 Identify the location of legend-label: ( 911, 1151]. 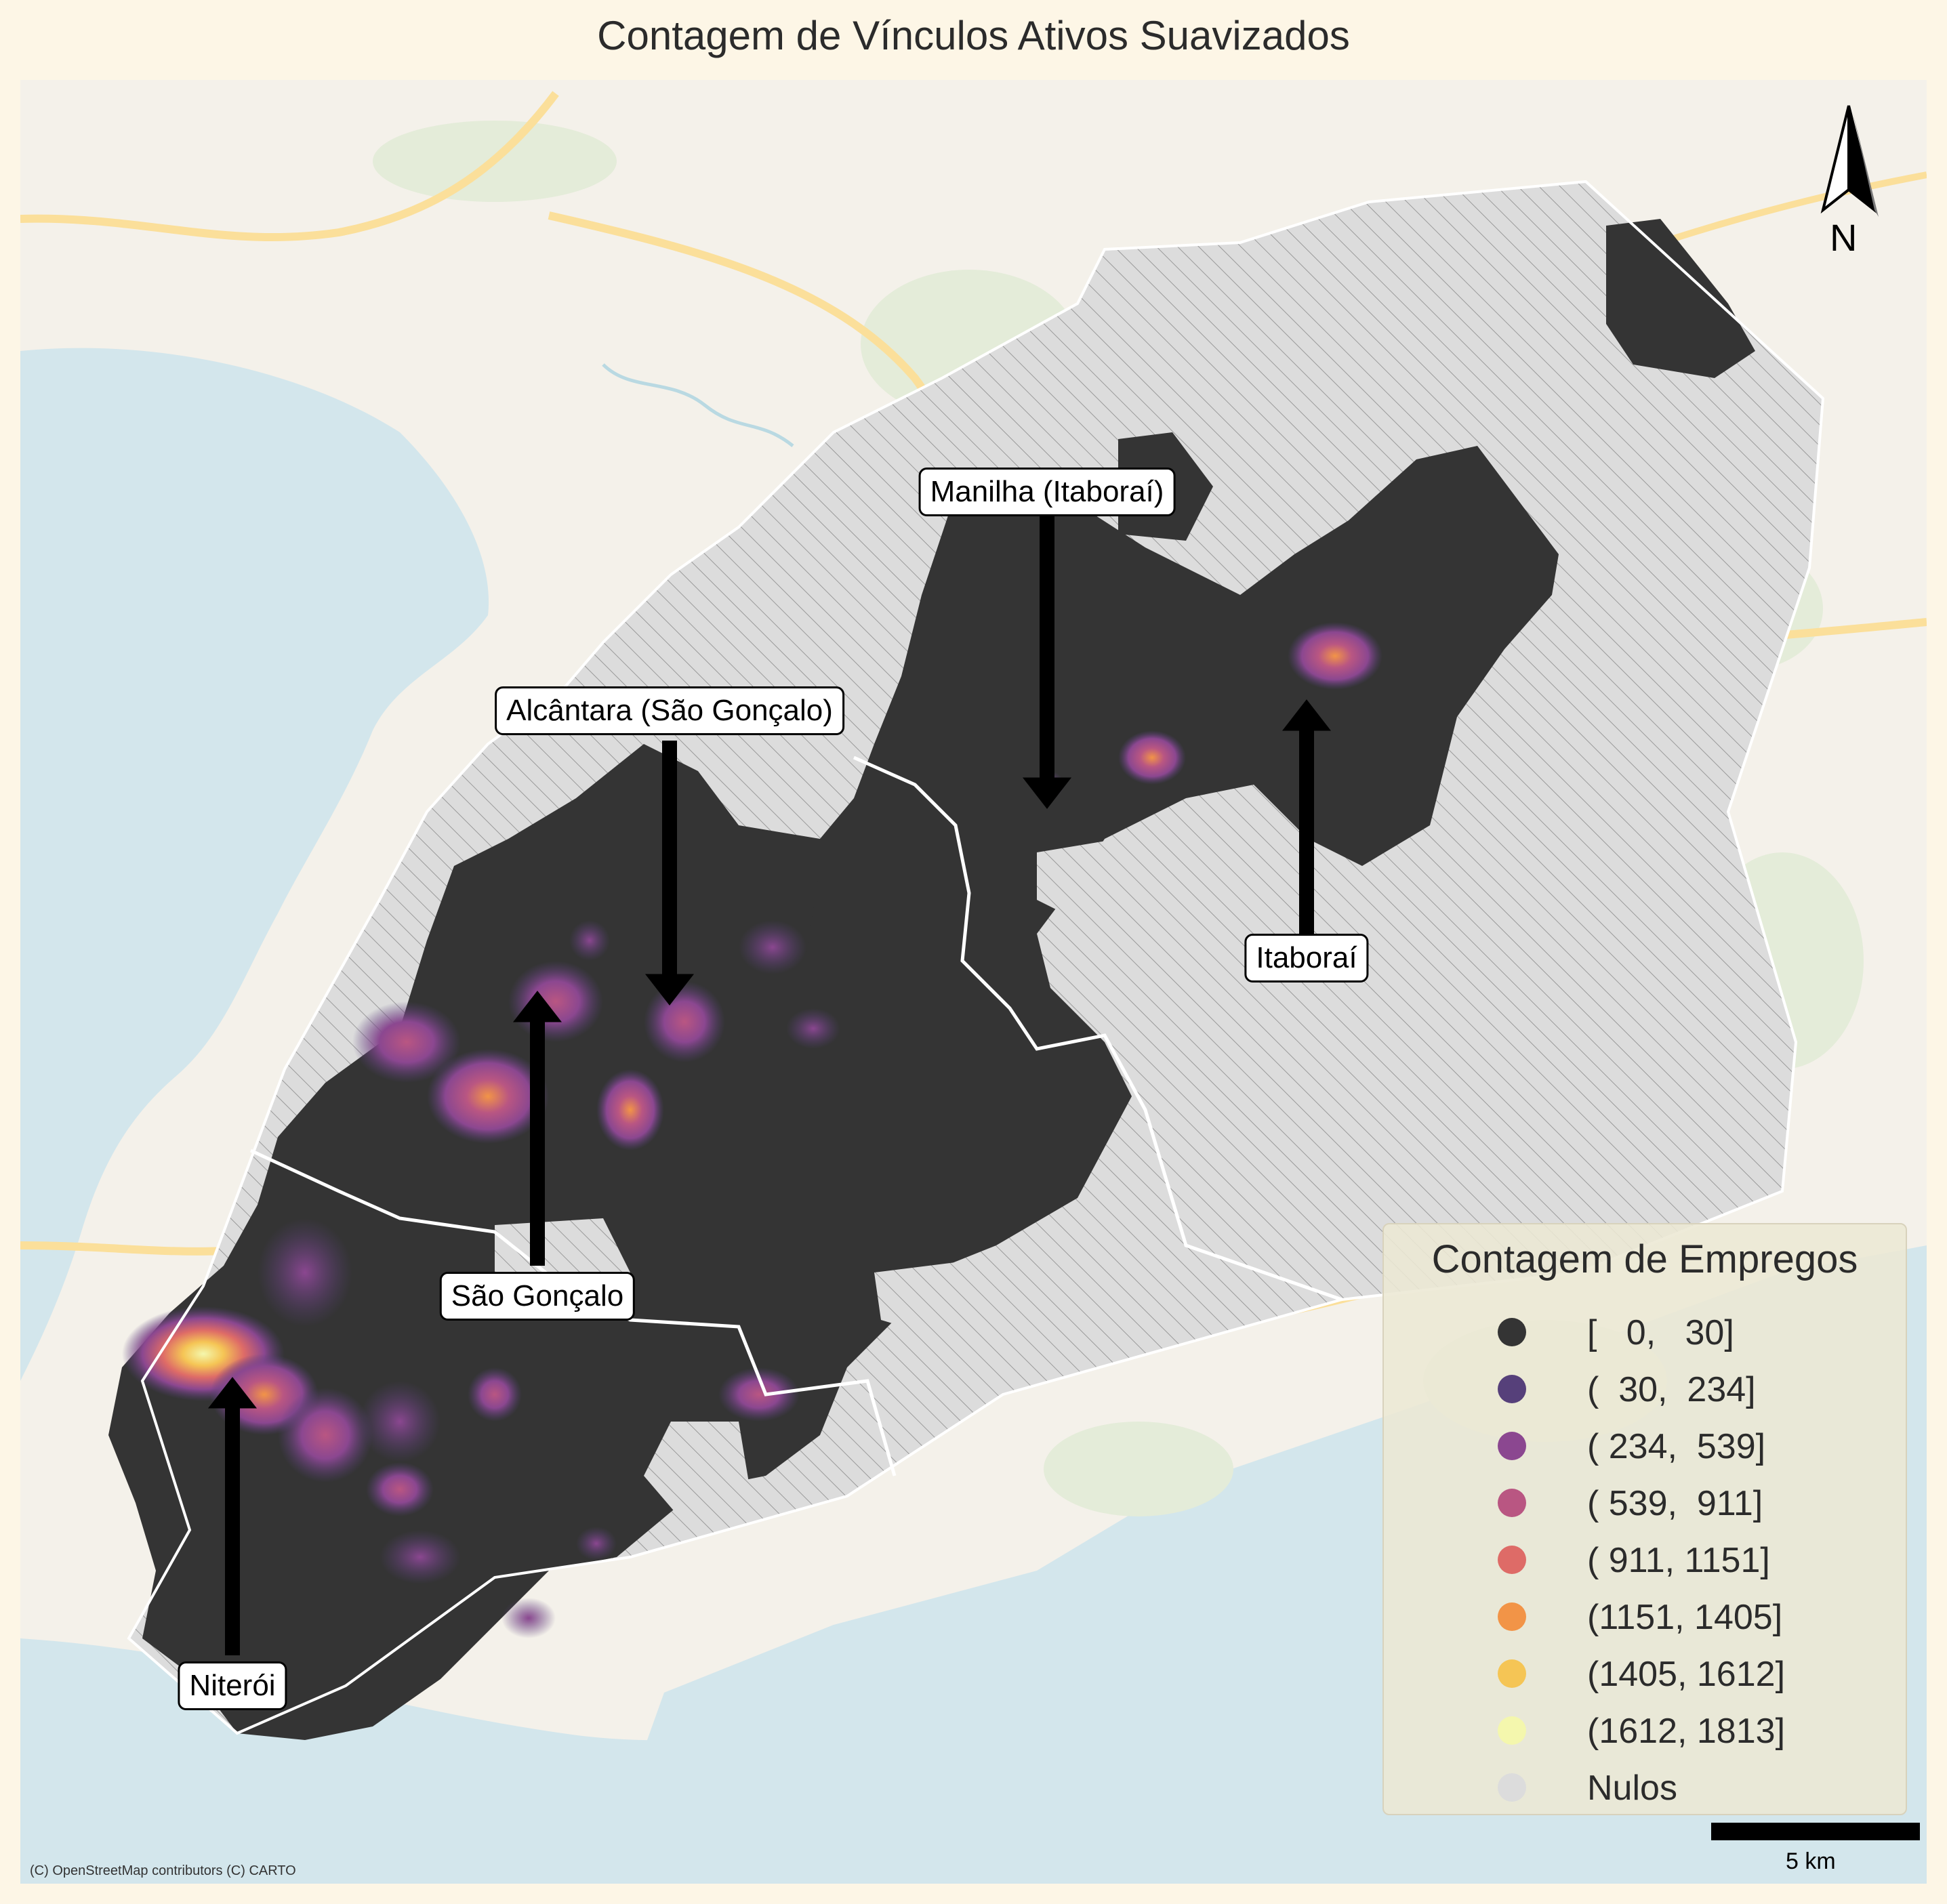
(1678, 1560).